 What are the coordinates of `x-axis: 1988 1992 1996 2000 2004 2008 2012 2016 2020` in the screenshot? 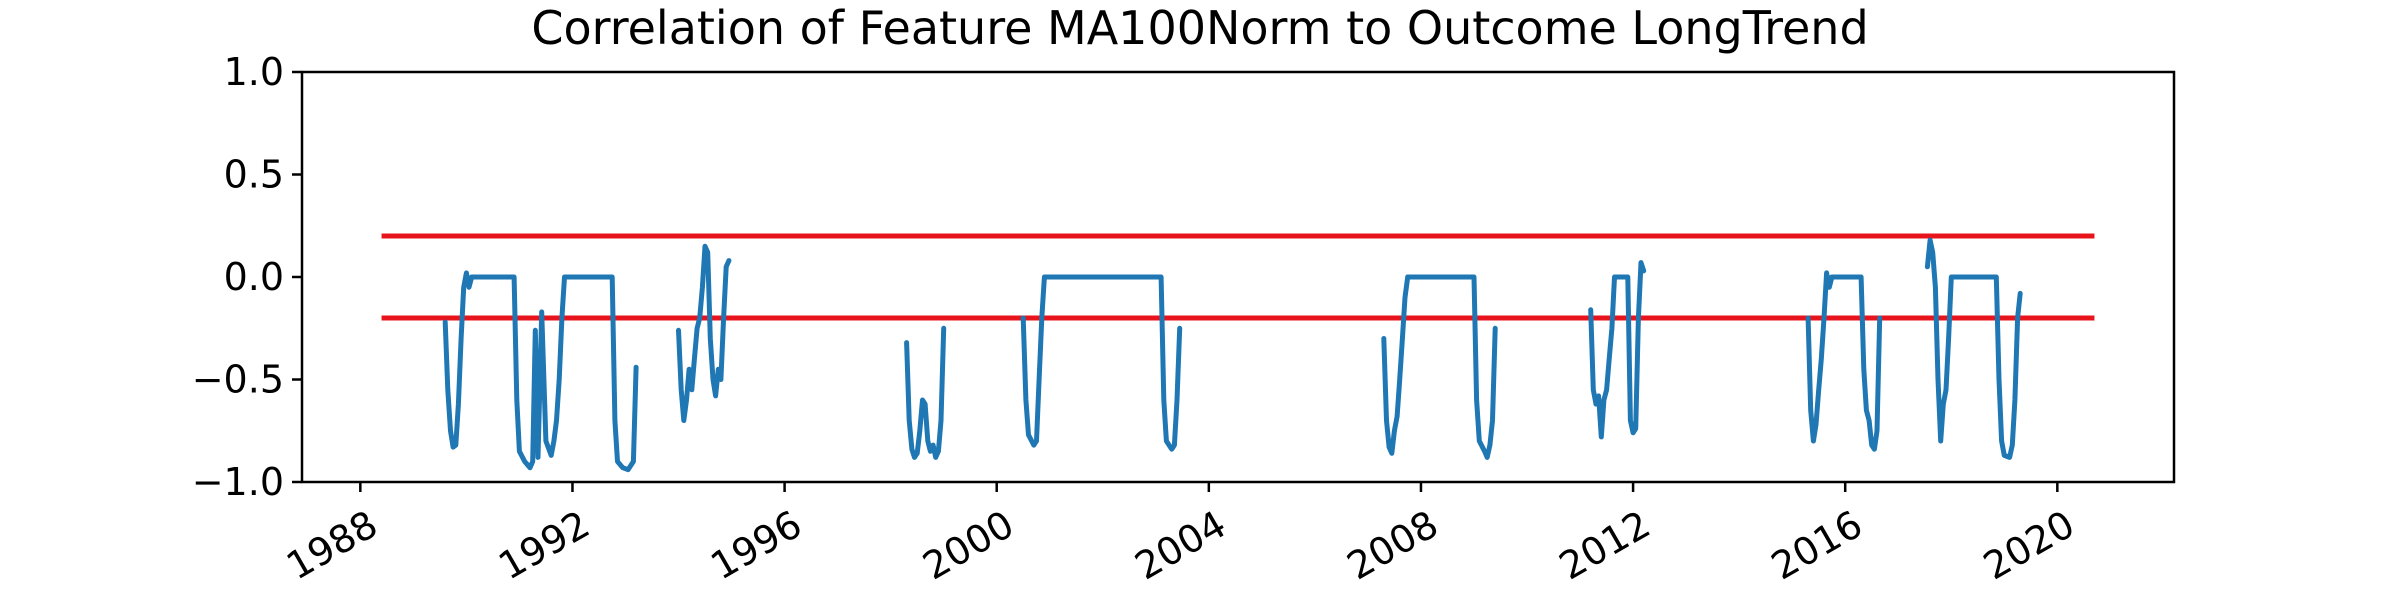 It's located at (1180, 535).